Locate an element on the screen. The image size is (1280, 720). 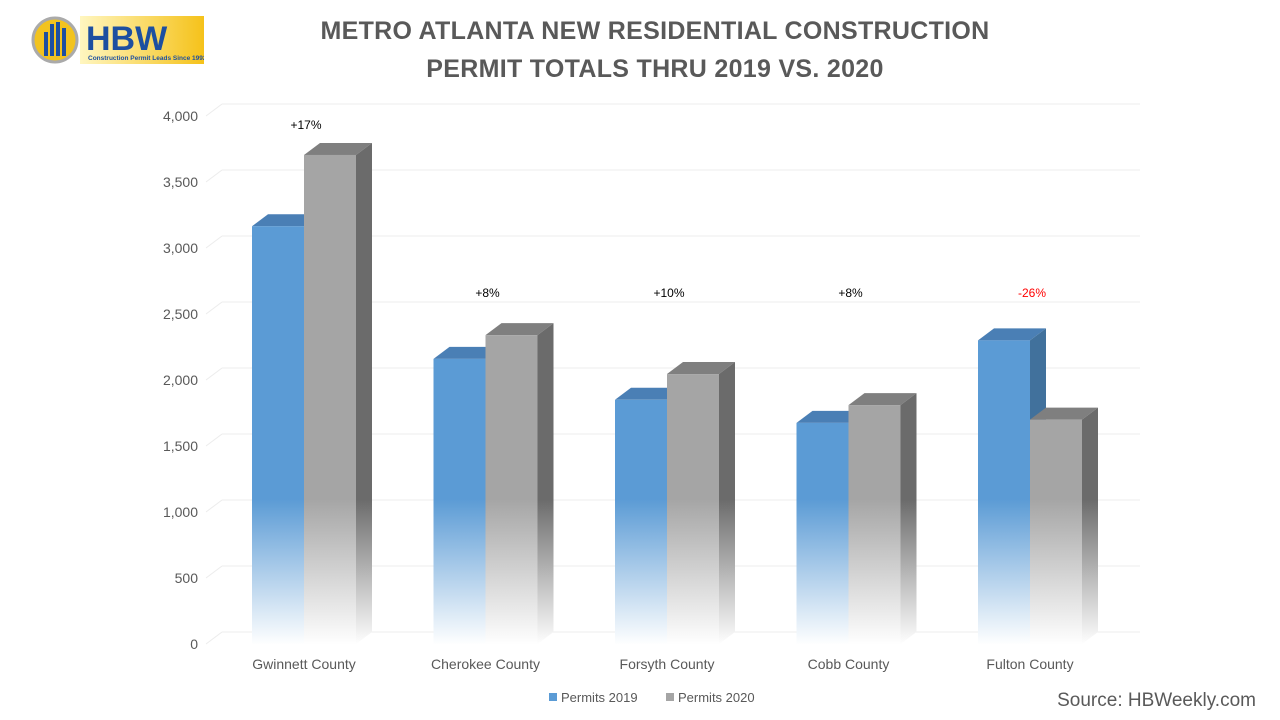
y-tick-label: 1,500 is located at coordinates (180, 446).